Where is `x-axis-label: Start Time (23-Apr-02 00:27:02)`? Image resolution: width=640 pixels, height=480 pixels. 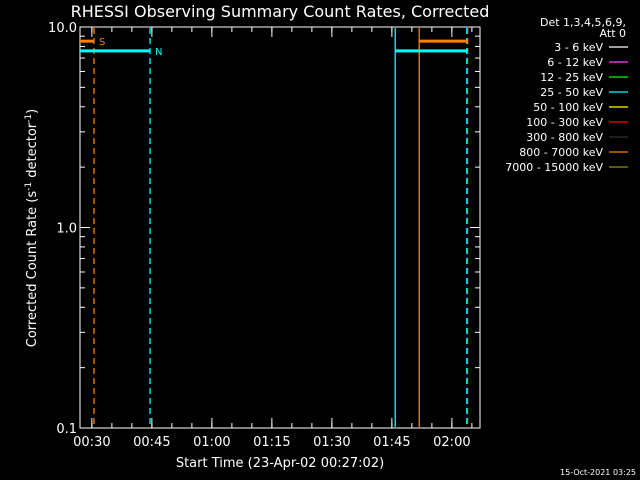 x-axis-label: Start Time (23-Apr-02 00:27:02) is located at coordinates (280, 463).